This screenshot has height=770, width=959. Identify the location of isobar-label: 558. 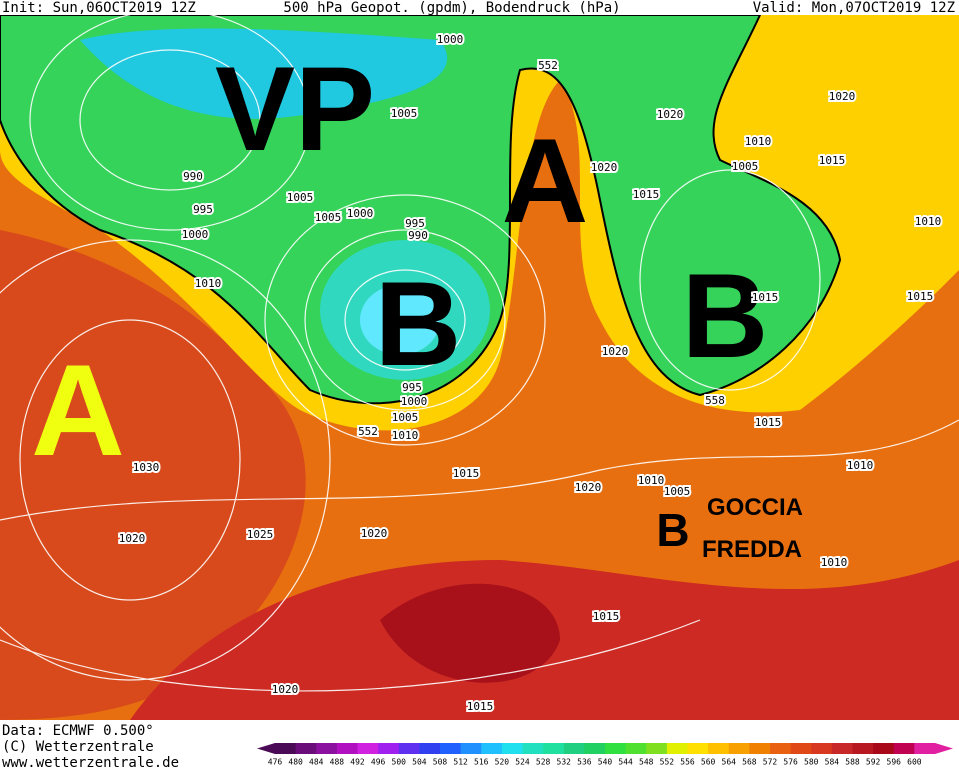
(715, 400).